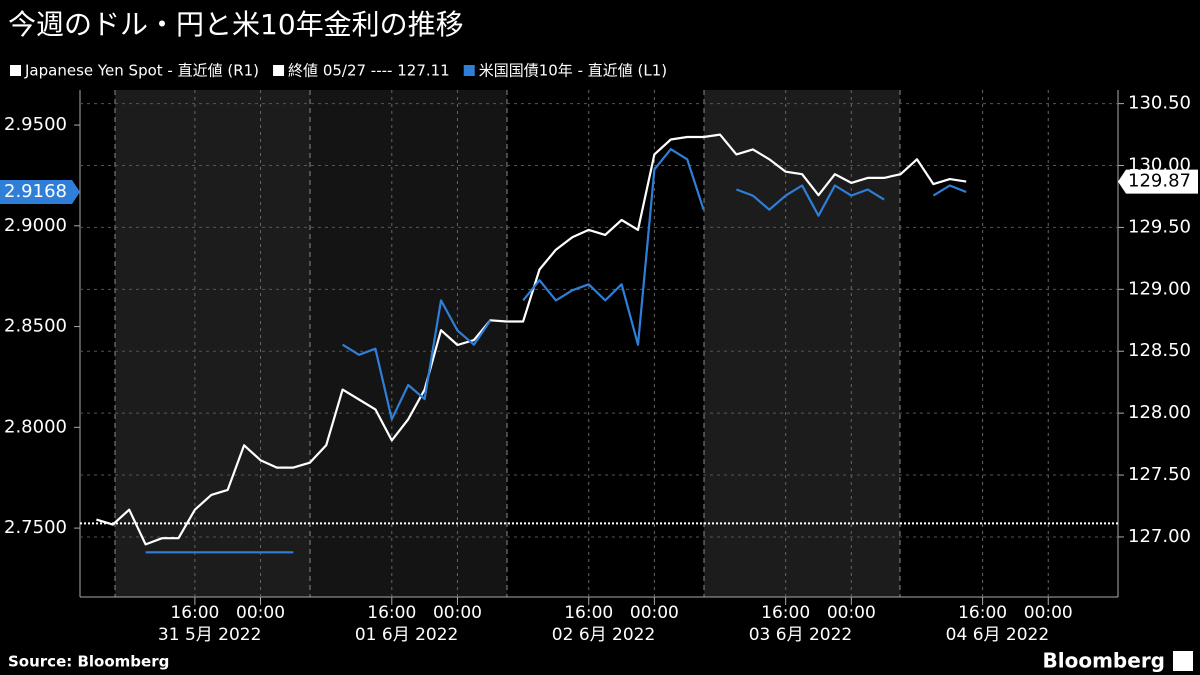 The image size is (1200, 675). I want to click on legend-label: Japanese Yen Spot - 直近値 (R1), so click(141, 71).